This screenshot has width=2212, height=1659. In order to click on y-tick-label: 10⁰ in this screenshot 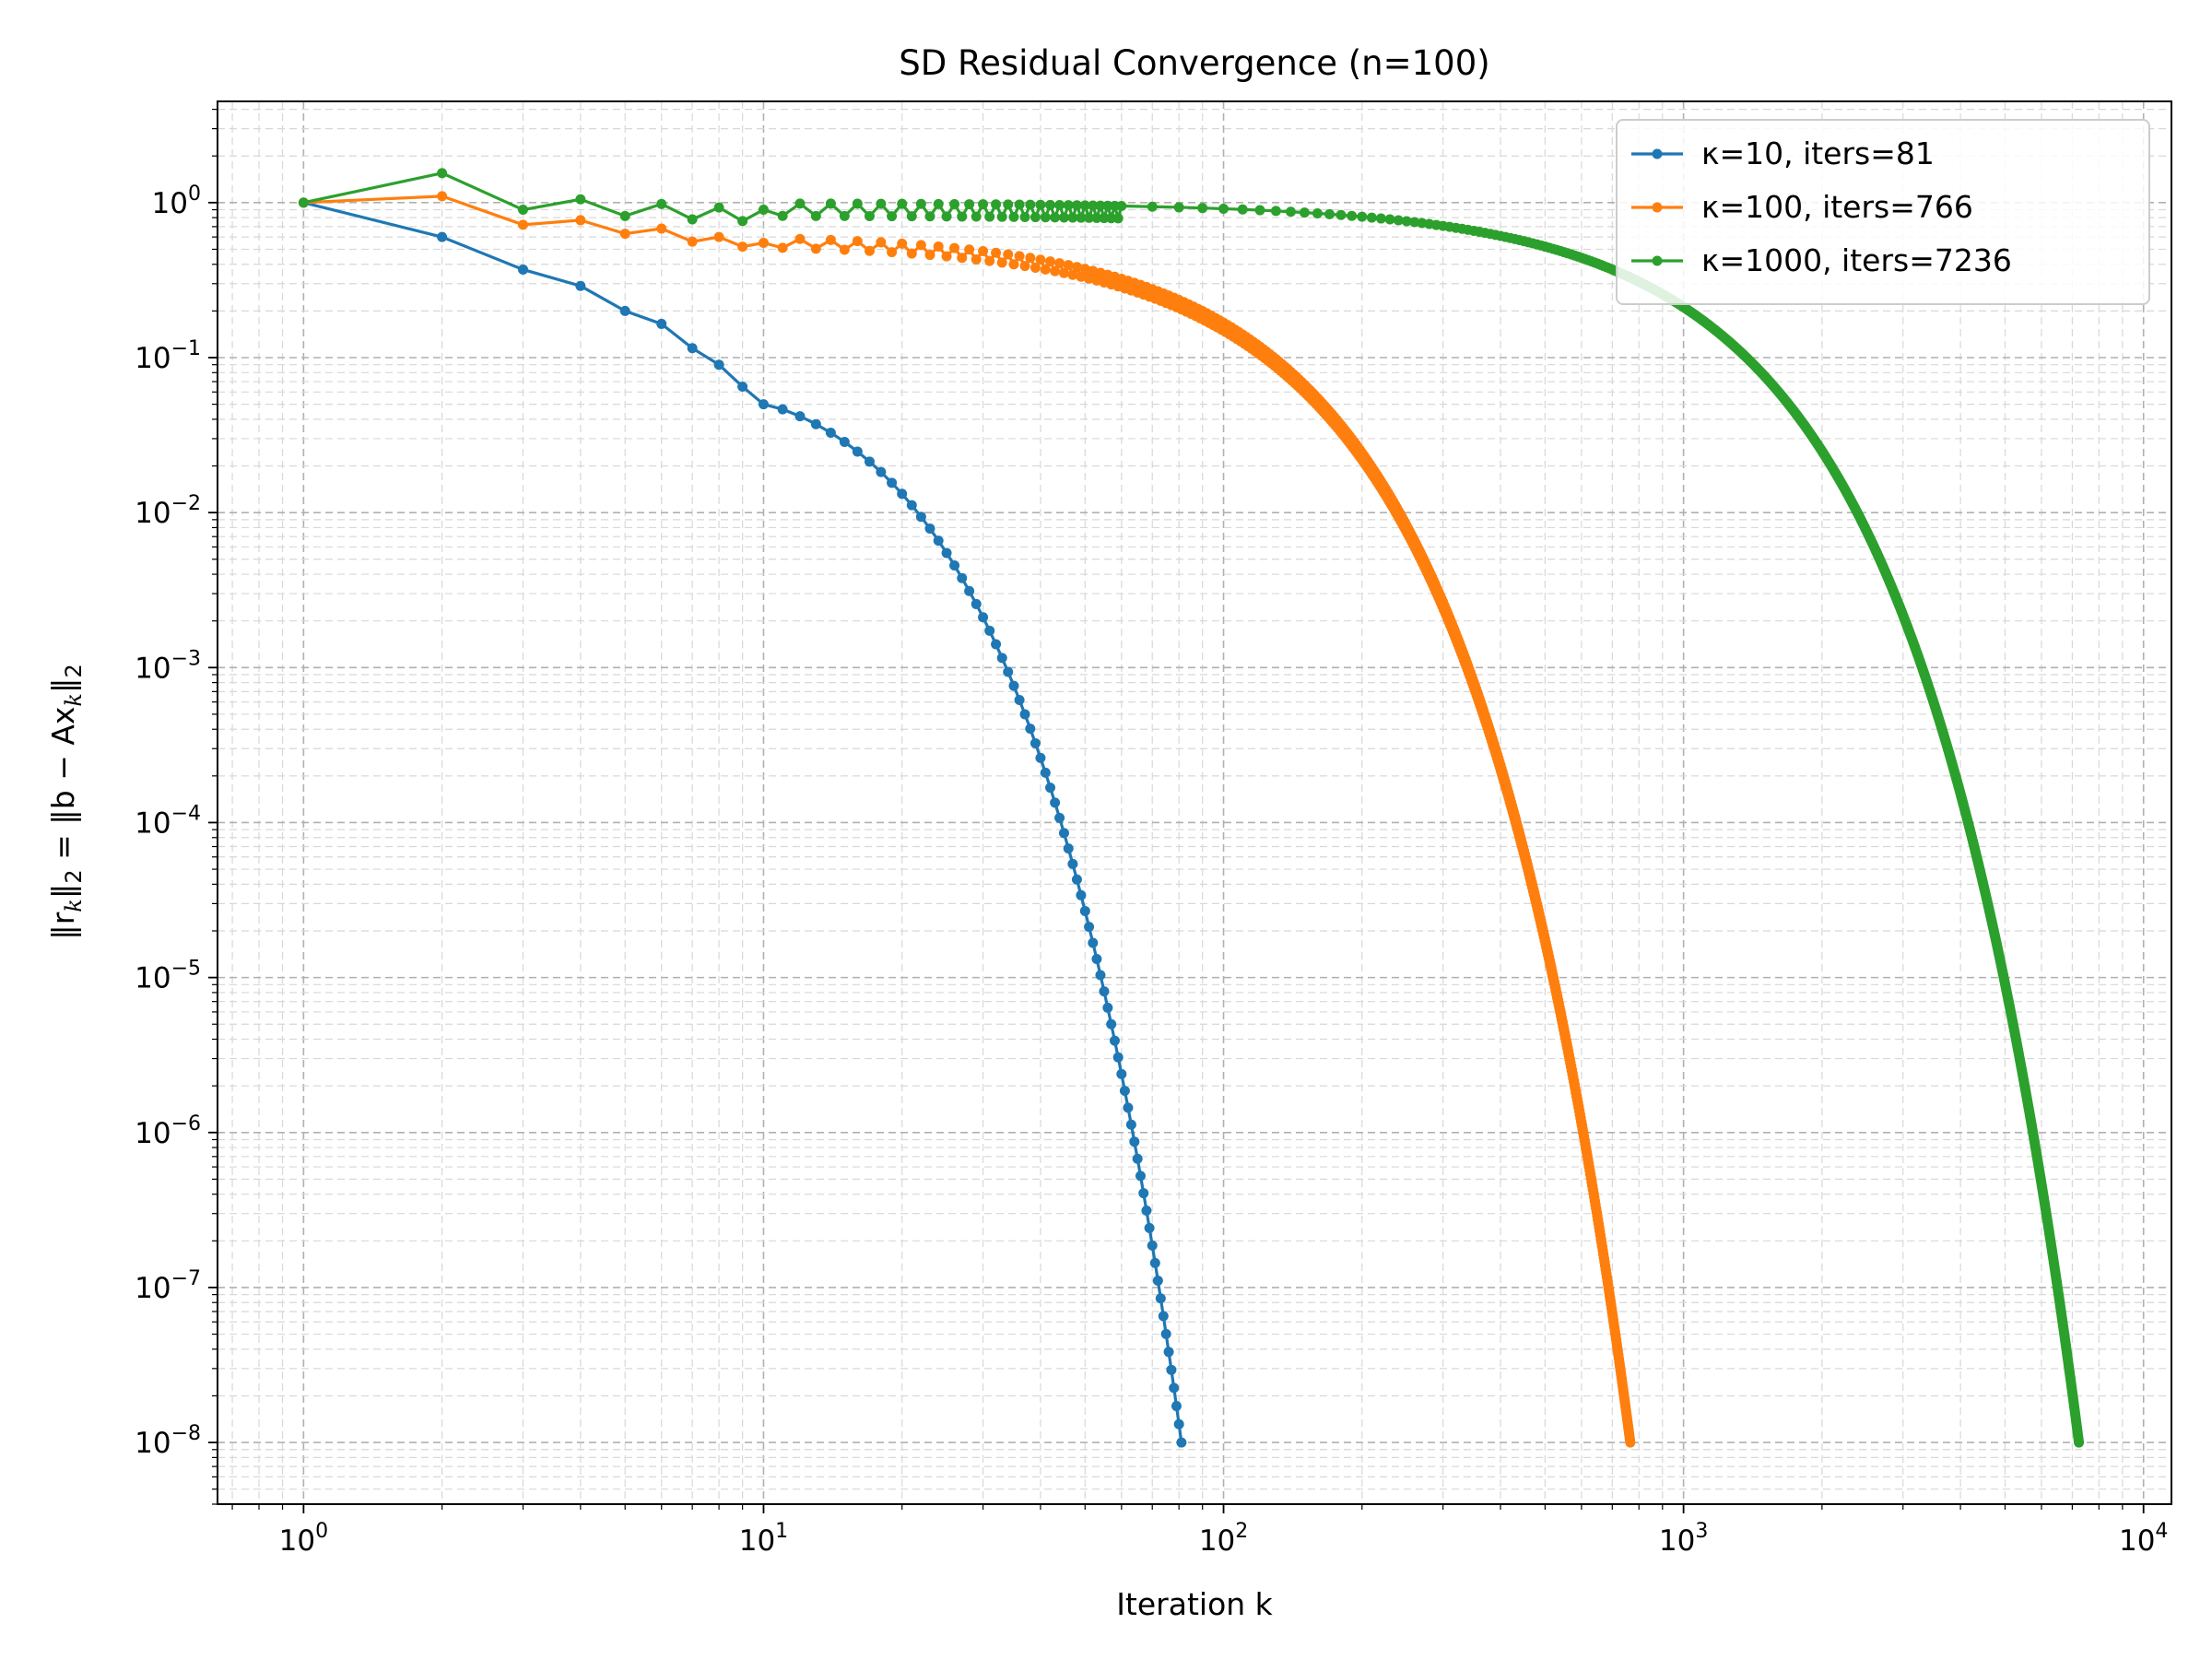, I will do `click(176, 201)`.